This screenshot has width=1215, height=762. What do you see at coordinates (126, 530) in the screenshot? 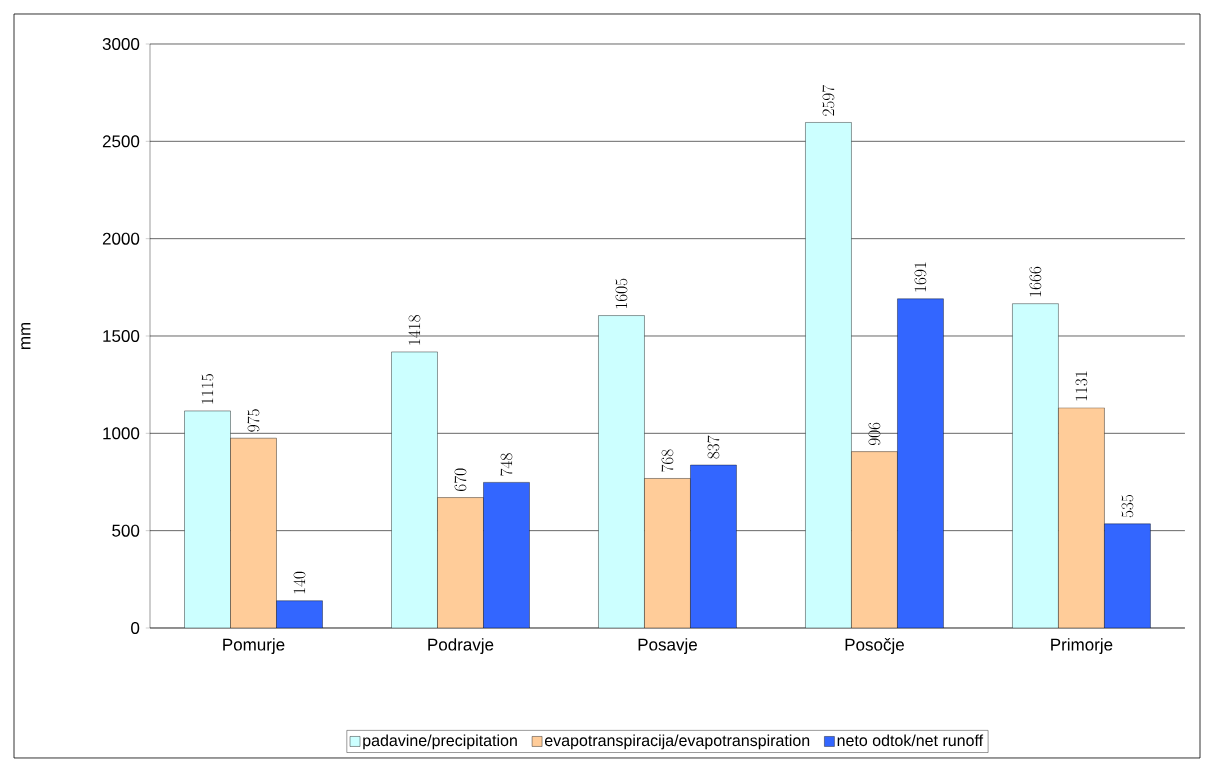
I see `y-tick-label: 500` at bounding box center [126, 530].